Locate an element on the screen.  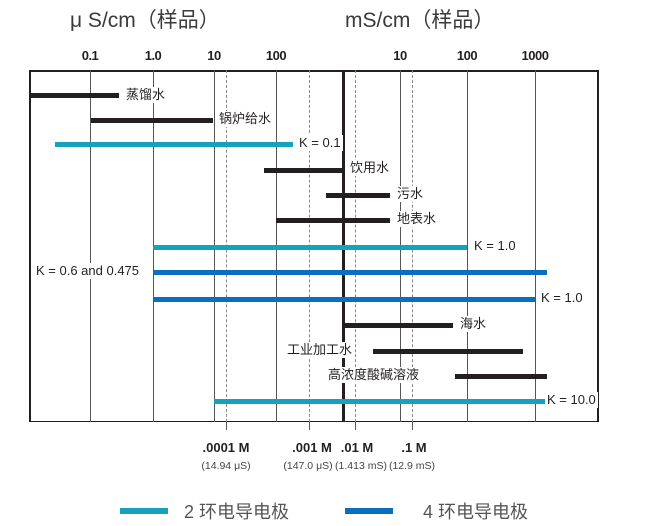
tick-label: 1.0 is located at coordinates (153, 55).